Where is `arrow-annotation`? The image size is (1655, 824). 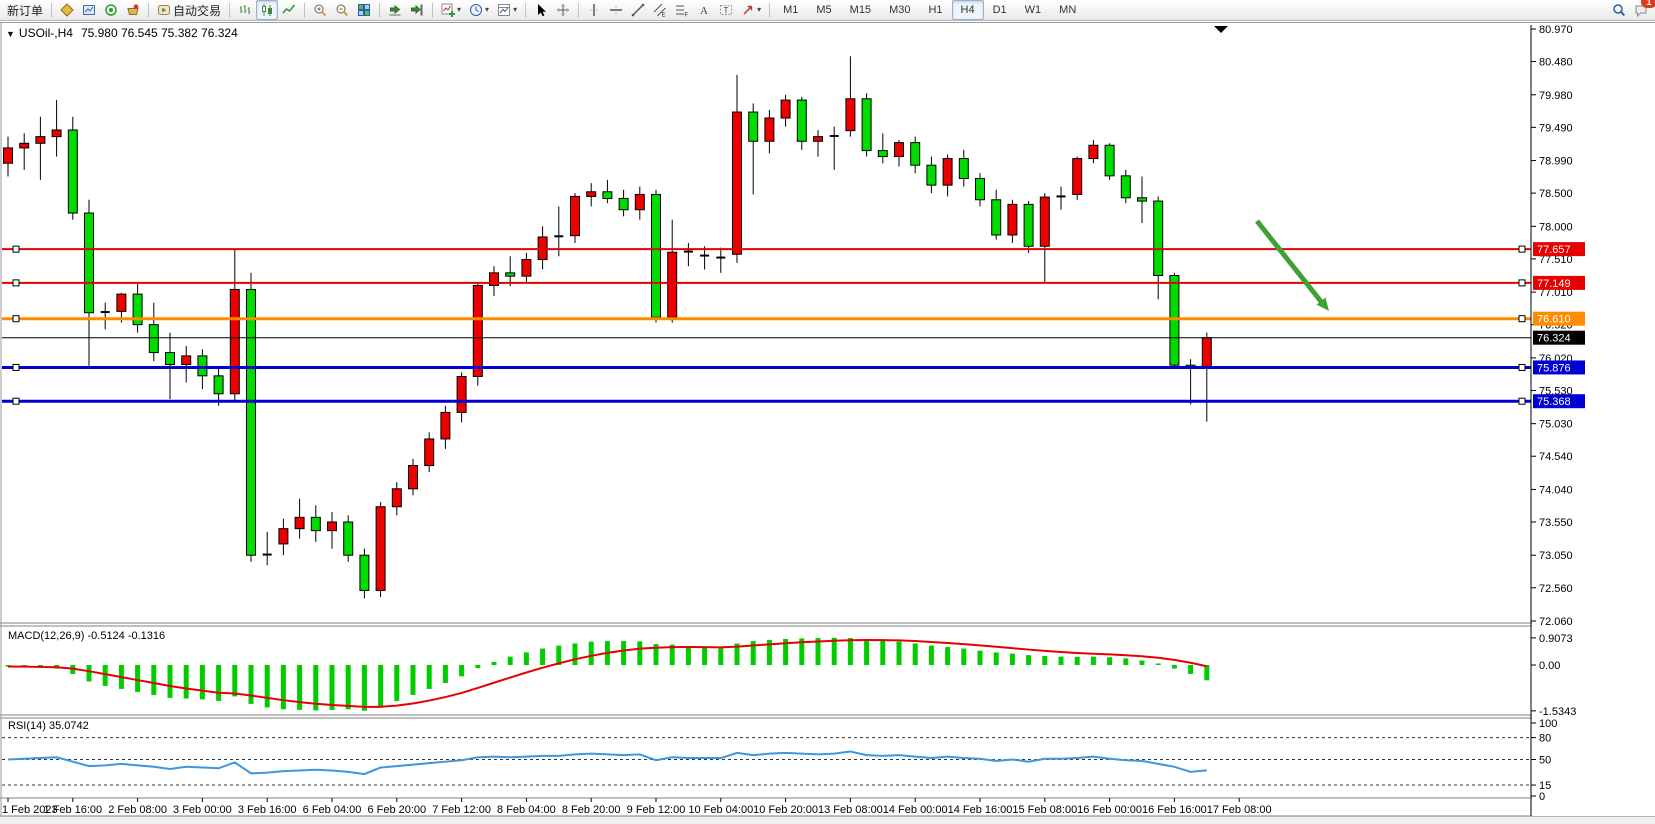
arrow-annotation is located at coordinates (1292, 265).